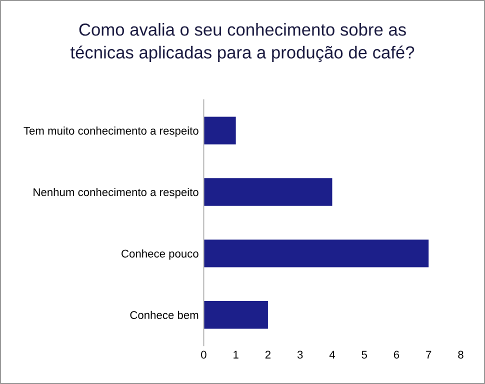 Image resolution: width=485 pixels, height=384 pixels. I want to click on x-tick-label: 4, so click(332, 354).